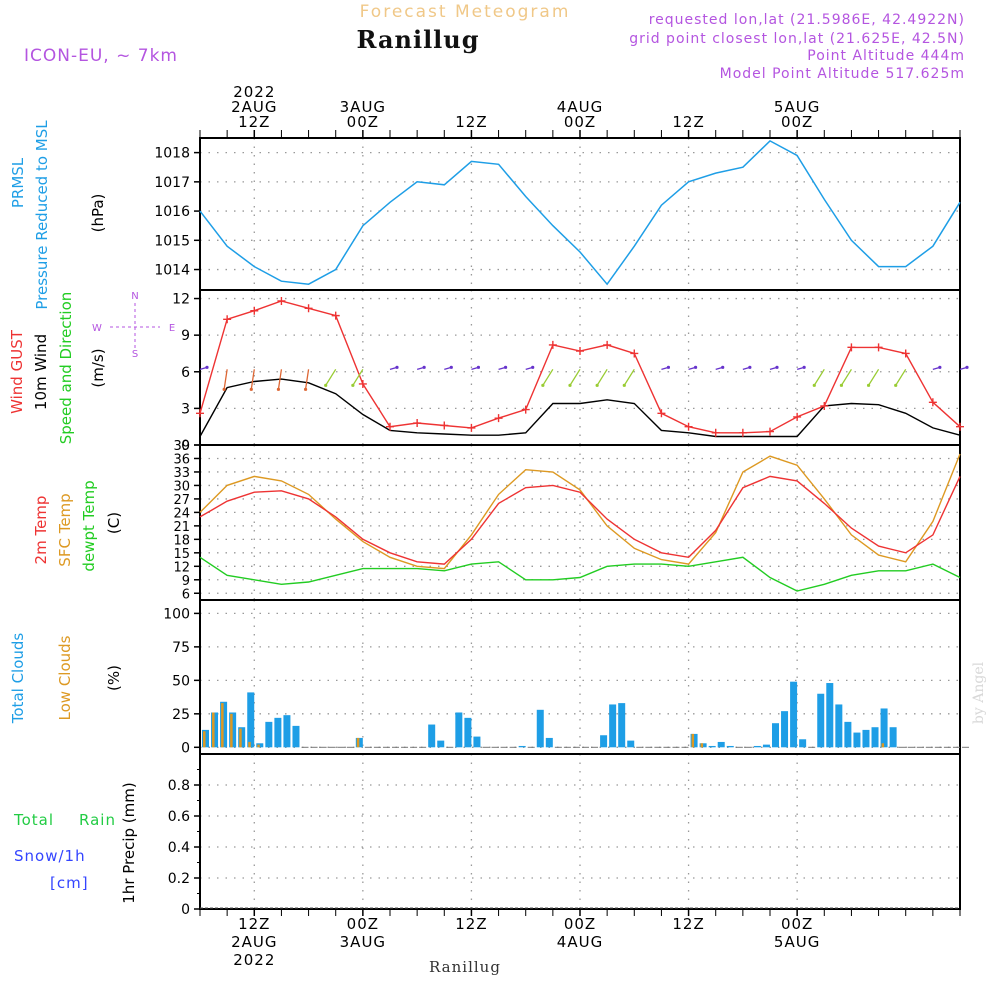 This screenshot has width=1000, height=1000. Describe the element at coordinates (254, 92) in the screenshot. I see `top-time-label: 2022` at that location.